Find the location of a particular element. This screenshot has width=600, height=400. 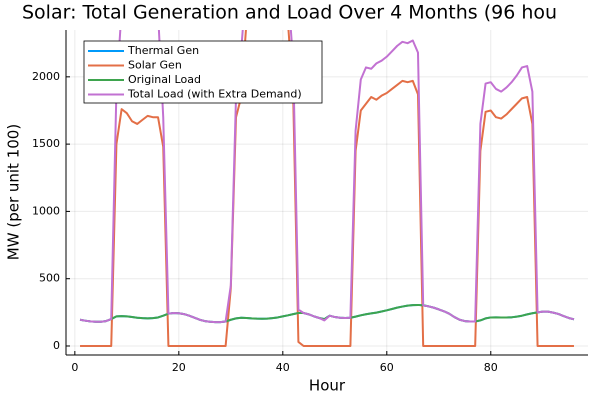

legend-label: Total Load (with Extra Demand) is located at coordinates (214, 94).